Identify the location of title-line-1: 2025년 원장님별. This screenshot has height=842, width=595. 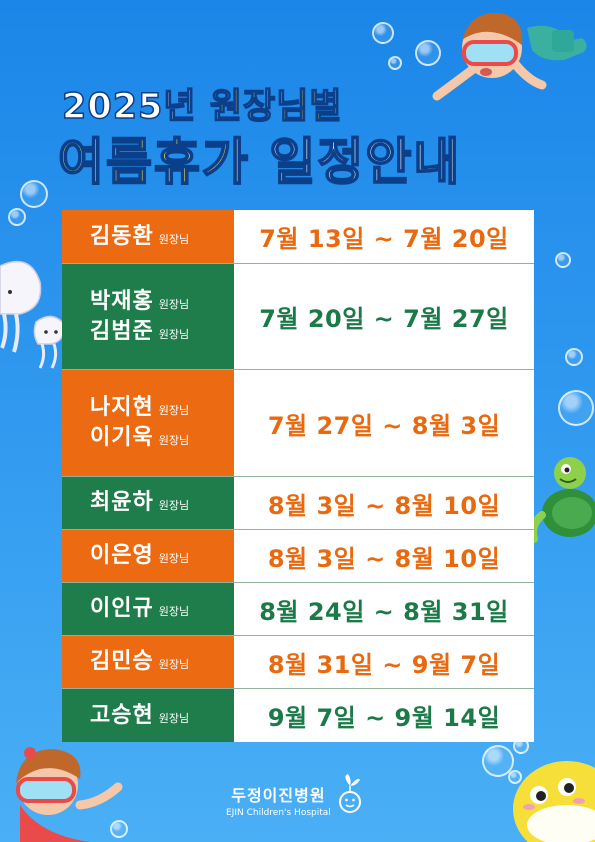
(202, 103).